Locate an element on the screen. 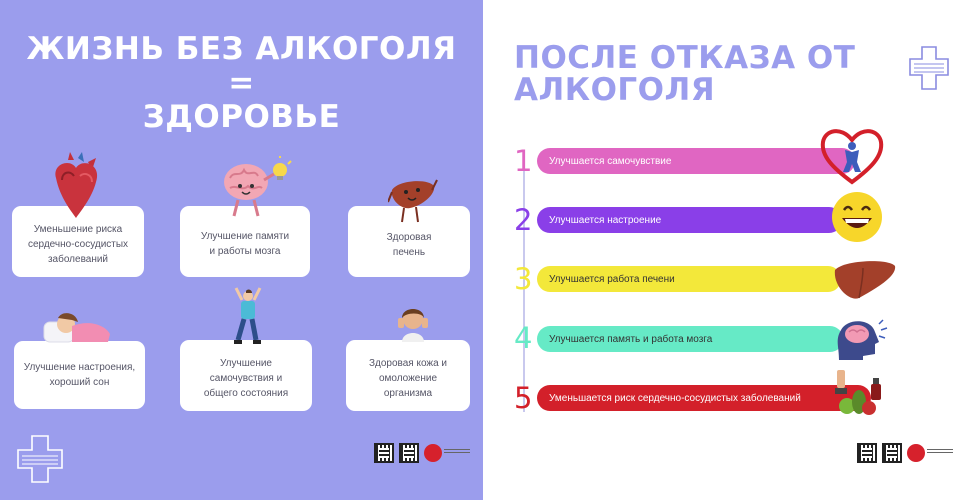  card-heart-line1: Уменьшение риска is located at coordinates (78, 229).